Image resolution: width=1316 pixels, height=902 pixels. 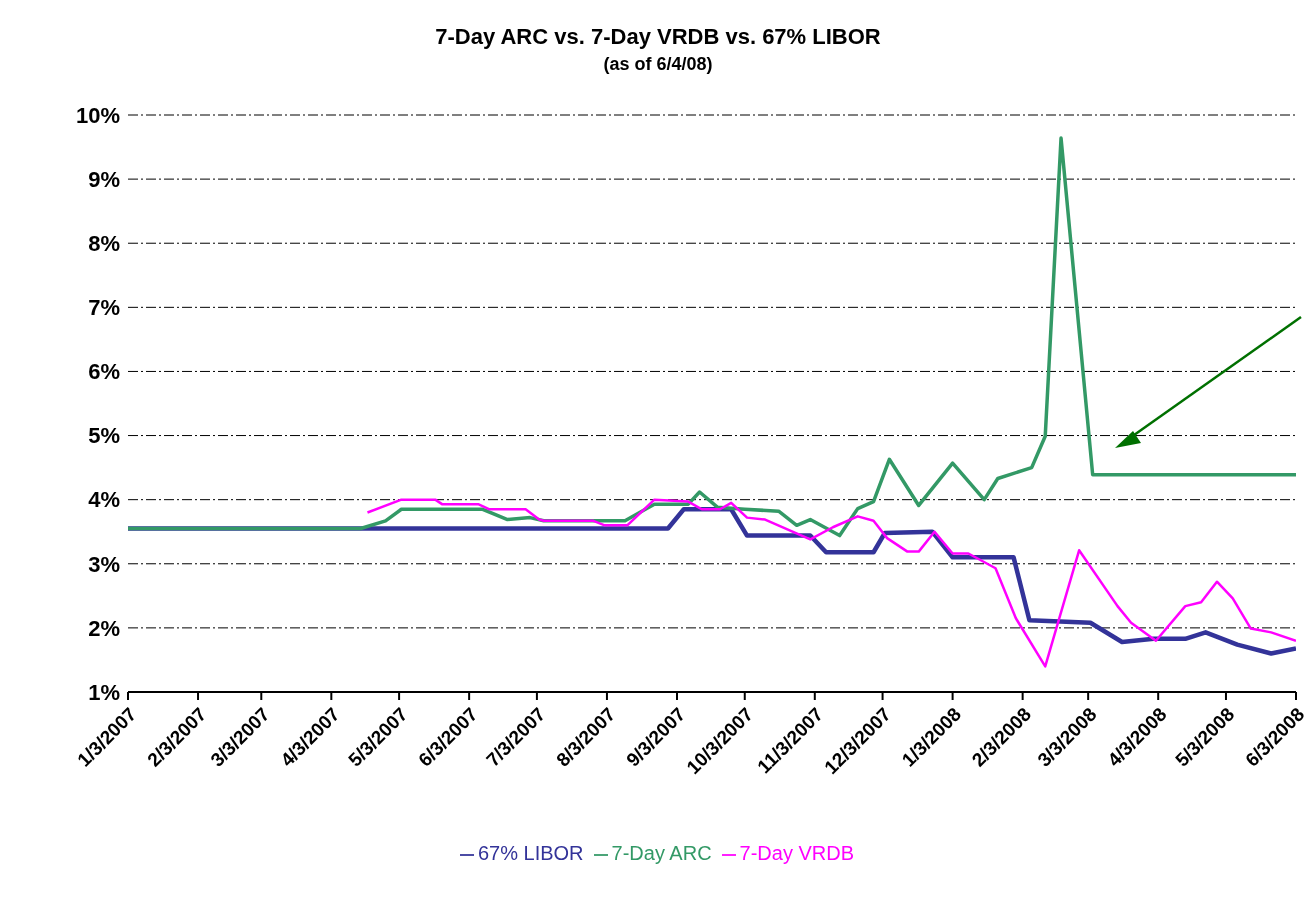 I want to click on y-tick-label: 10%, so click(x=97, y=115).